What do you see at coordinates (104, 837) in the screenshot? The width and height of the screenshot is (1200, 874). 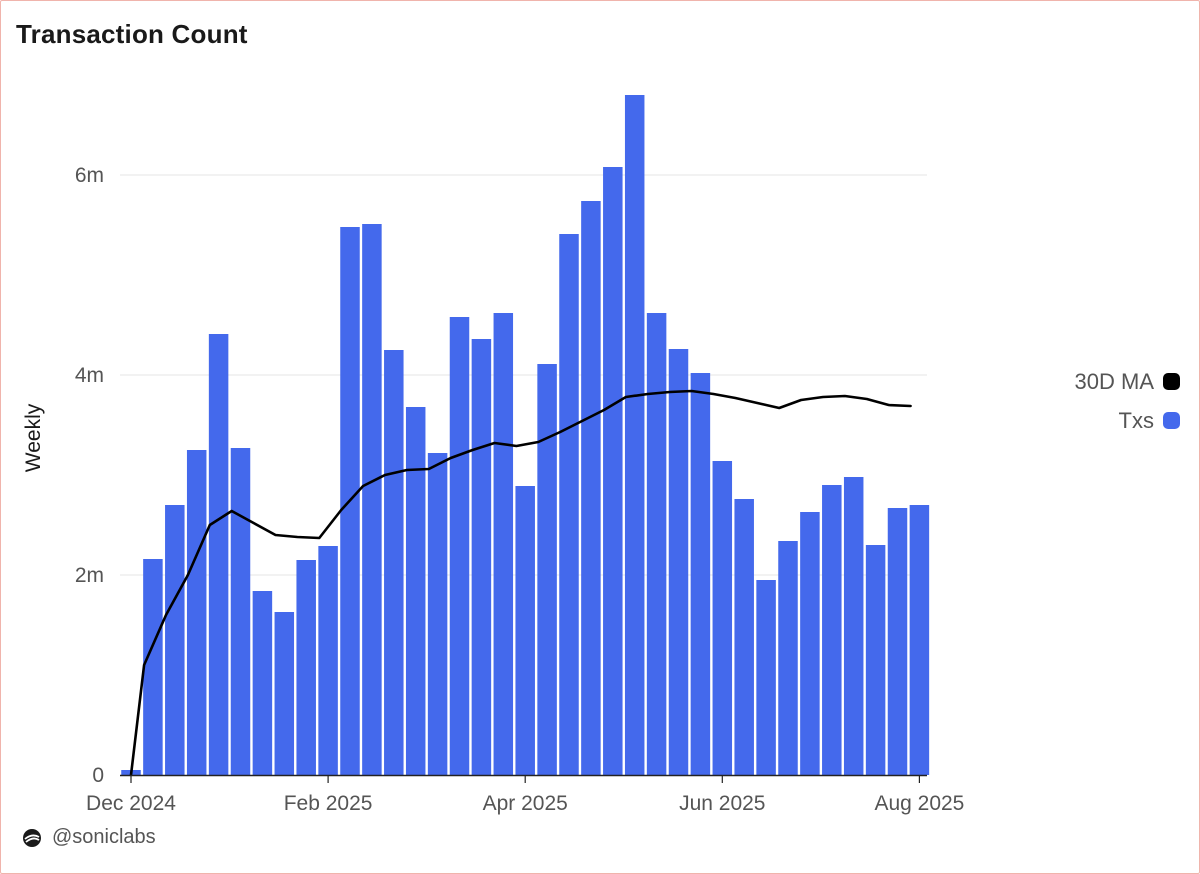 I see `footer-handle: @soniclabs` at bounding box center [104, 837].